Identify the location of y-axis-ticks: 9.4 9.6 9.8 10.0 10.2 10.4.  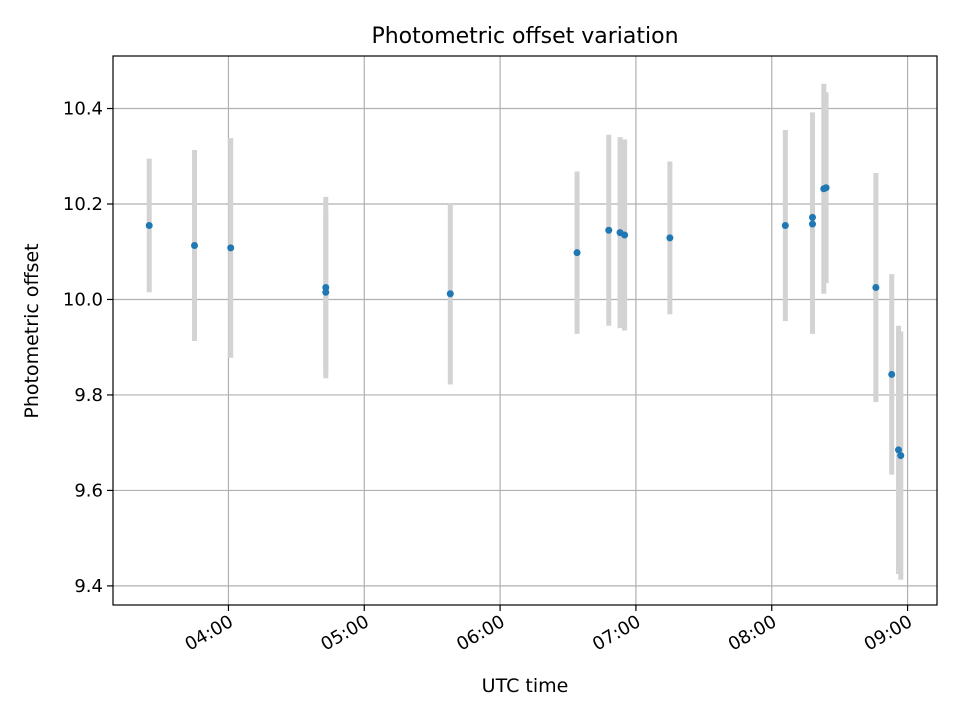
(88, 348).